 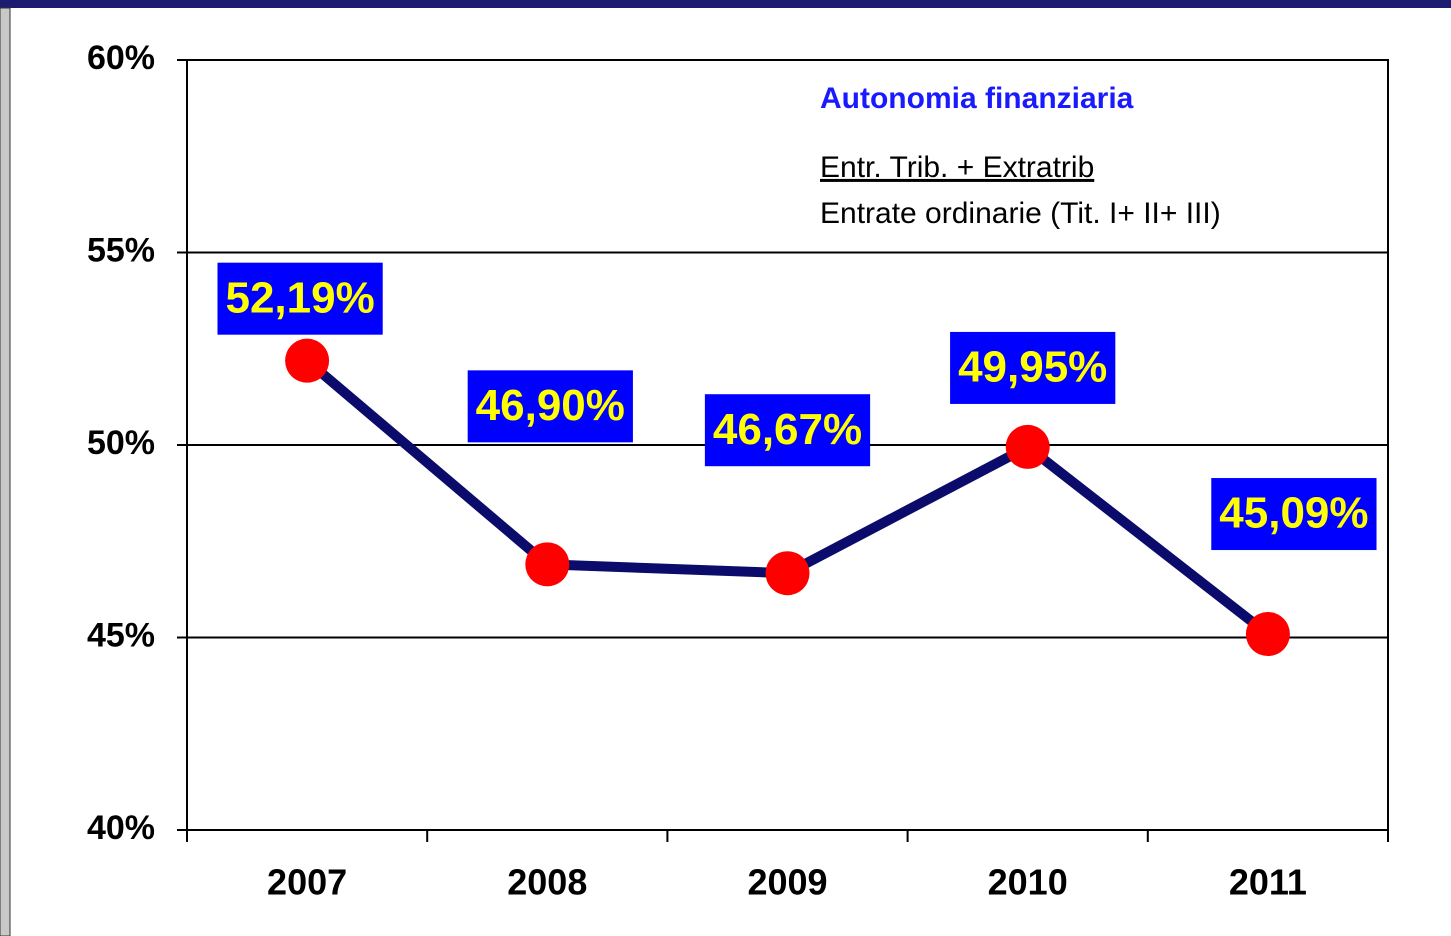 What do you see at coordinates (121, 443) in the screenshot?
I see `y-tick-label: 50%` at bounding box center [121, 443].